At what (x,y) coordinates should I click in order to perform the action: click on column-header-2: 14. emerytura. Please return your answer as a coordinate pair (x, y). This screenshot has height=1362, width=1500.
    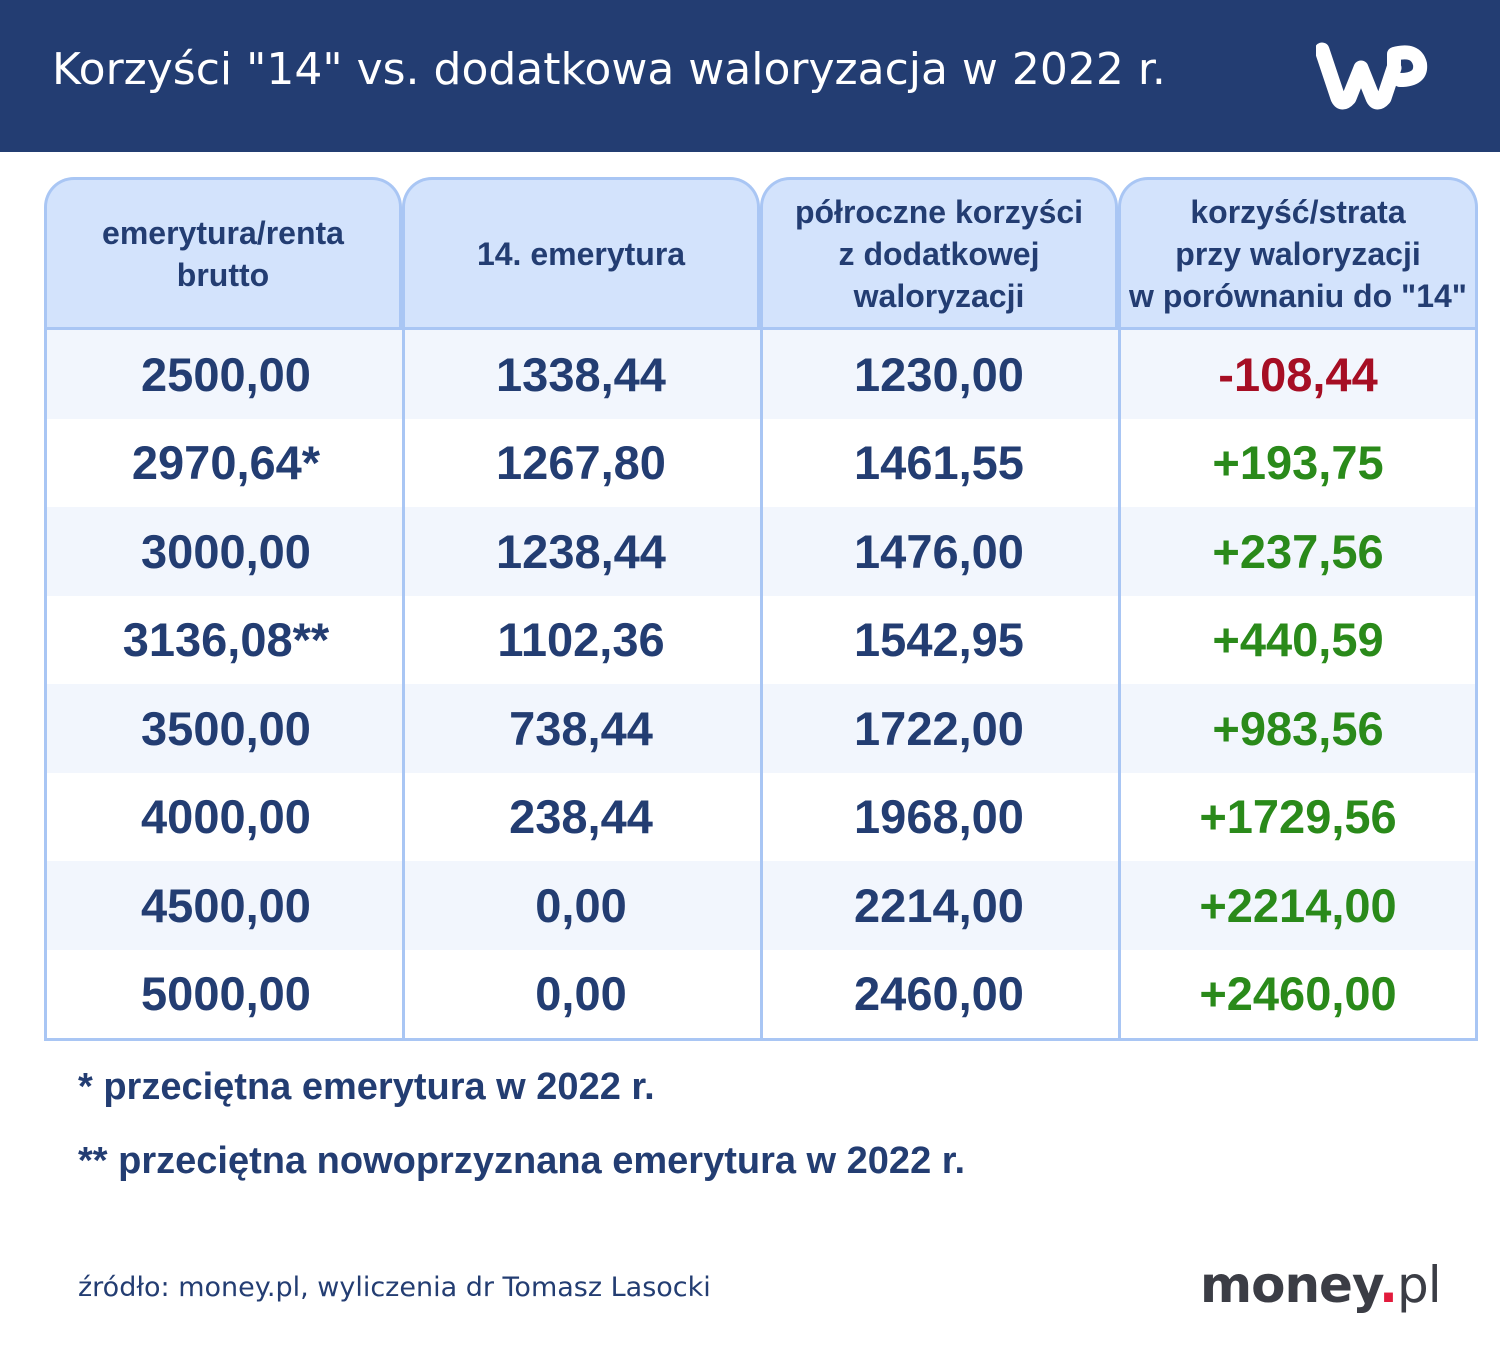
    Looking at the image, I should click on (581, 252).